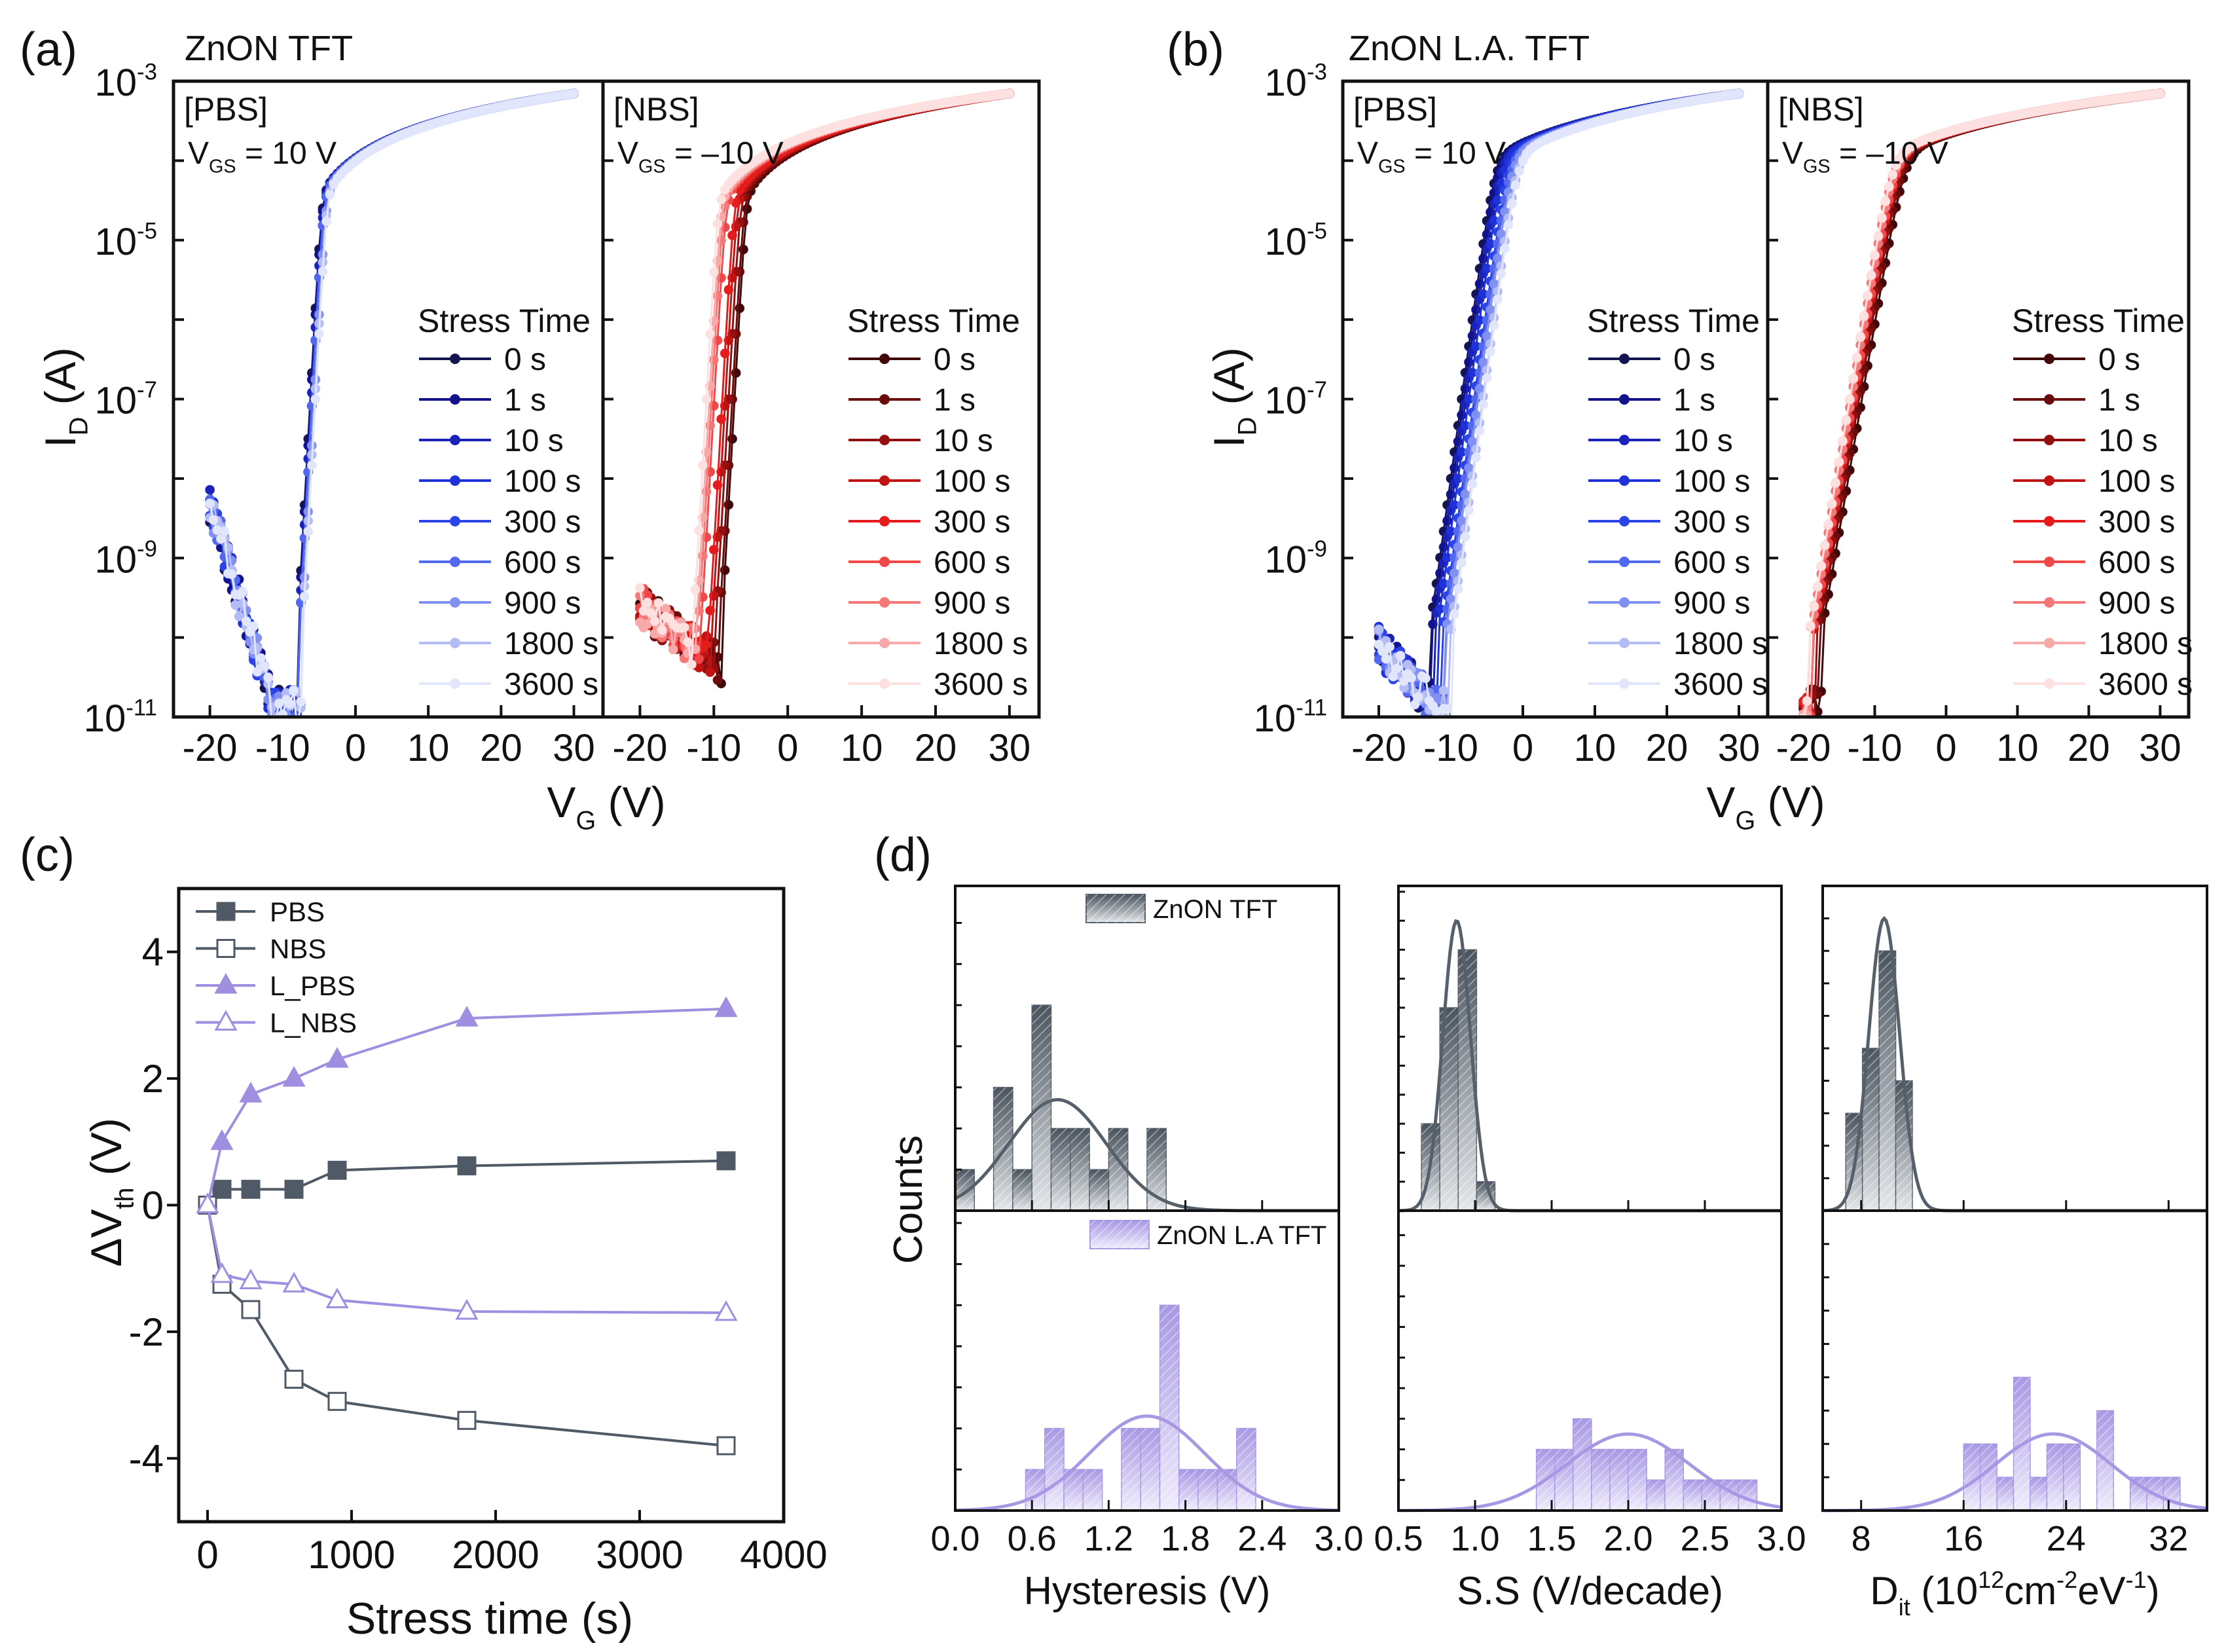 The height and width of the screenshot is (1652, 2226). Describe the element at coordinates (466, 1326) in the screenshot. I see `series-line` at that location.